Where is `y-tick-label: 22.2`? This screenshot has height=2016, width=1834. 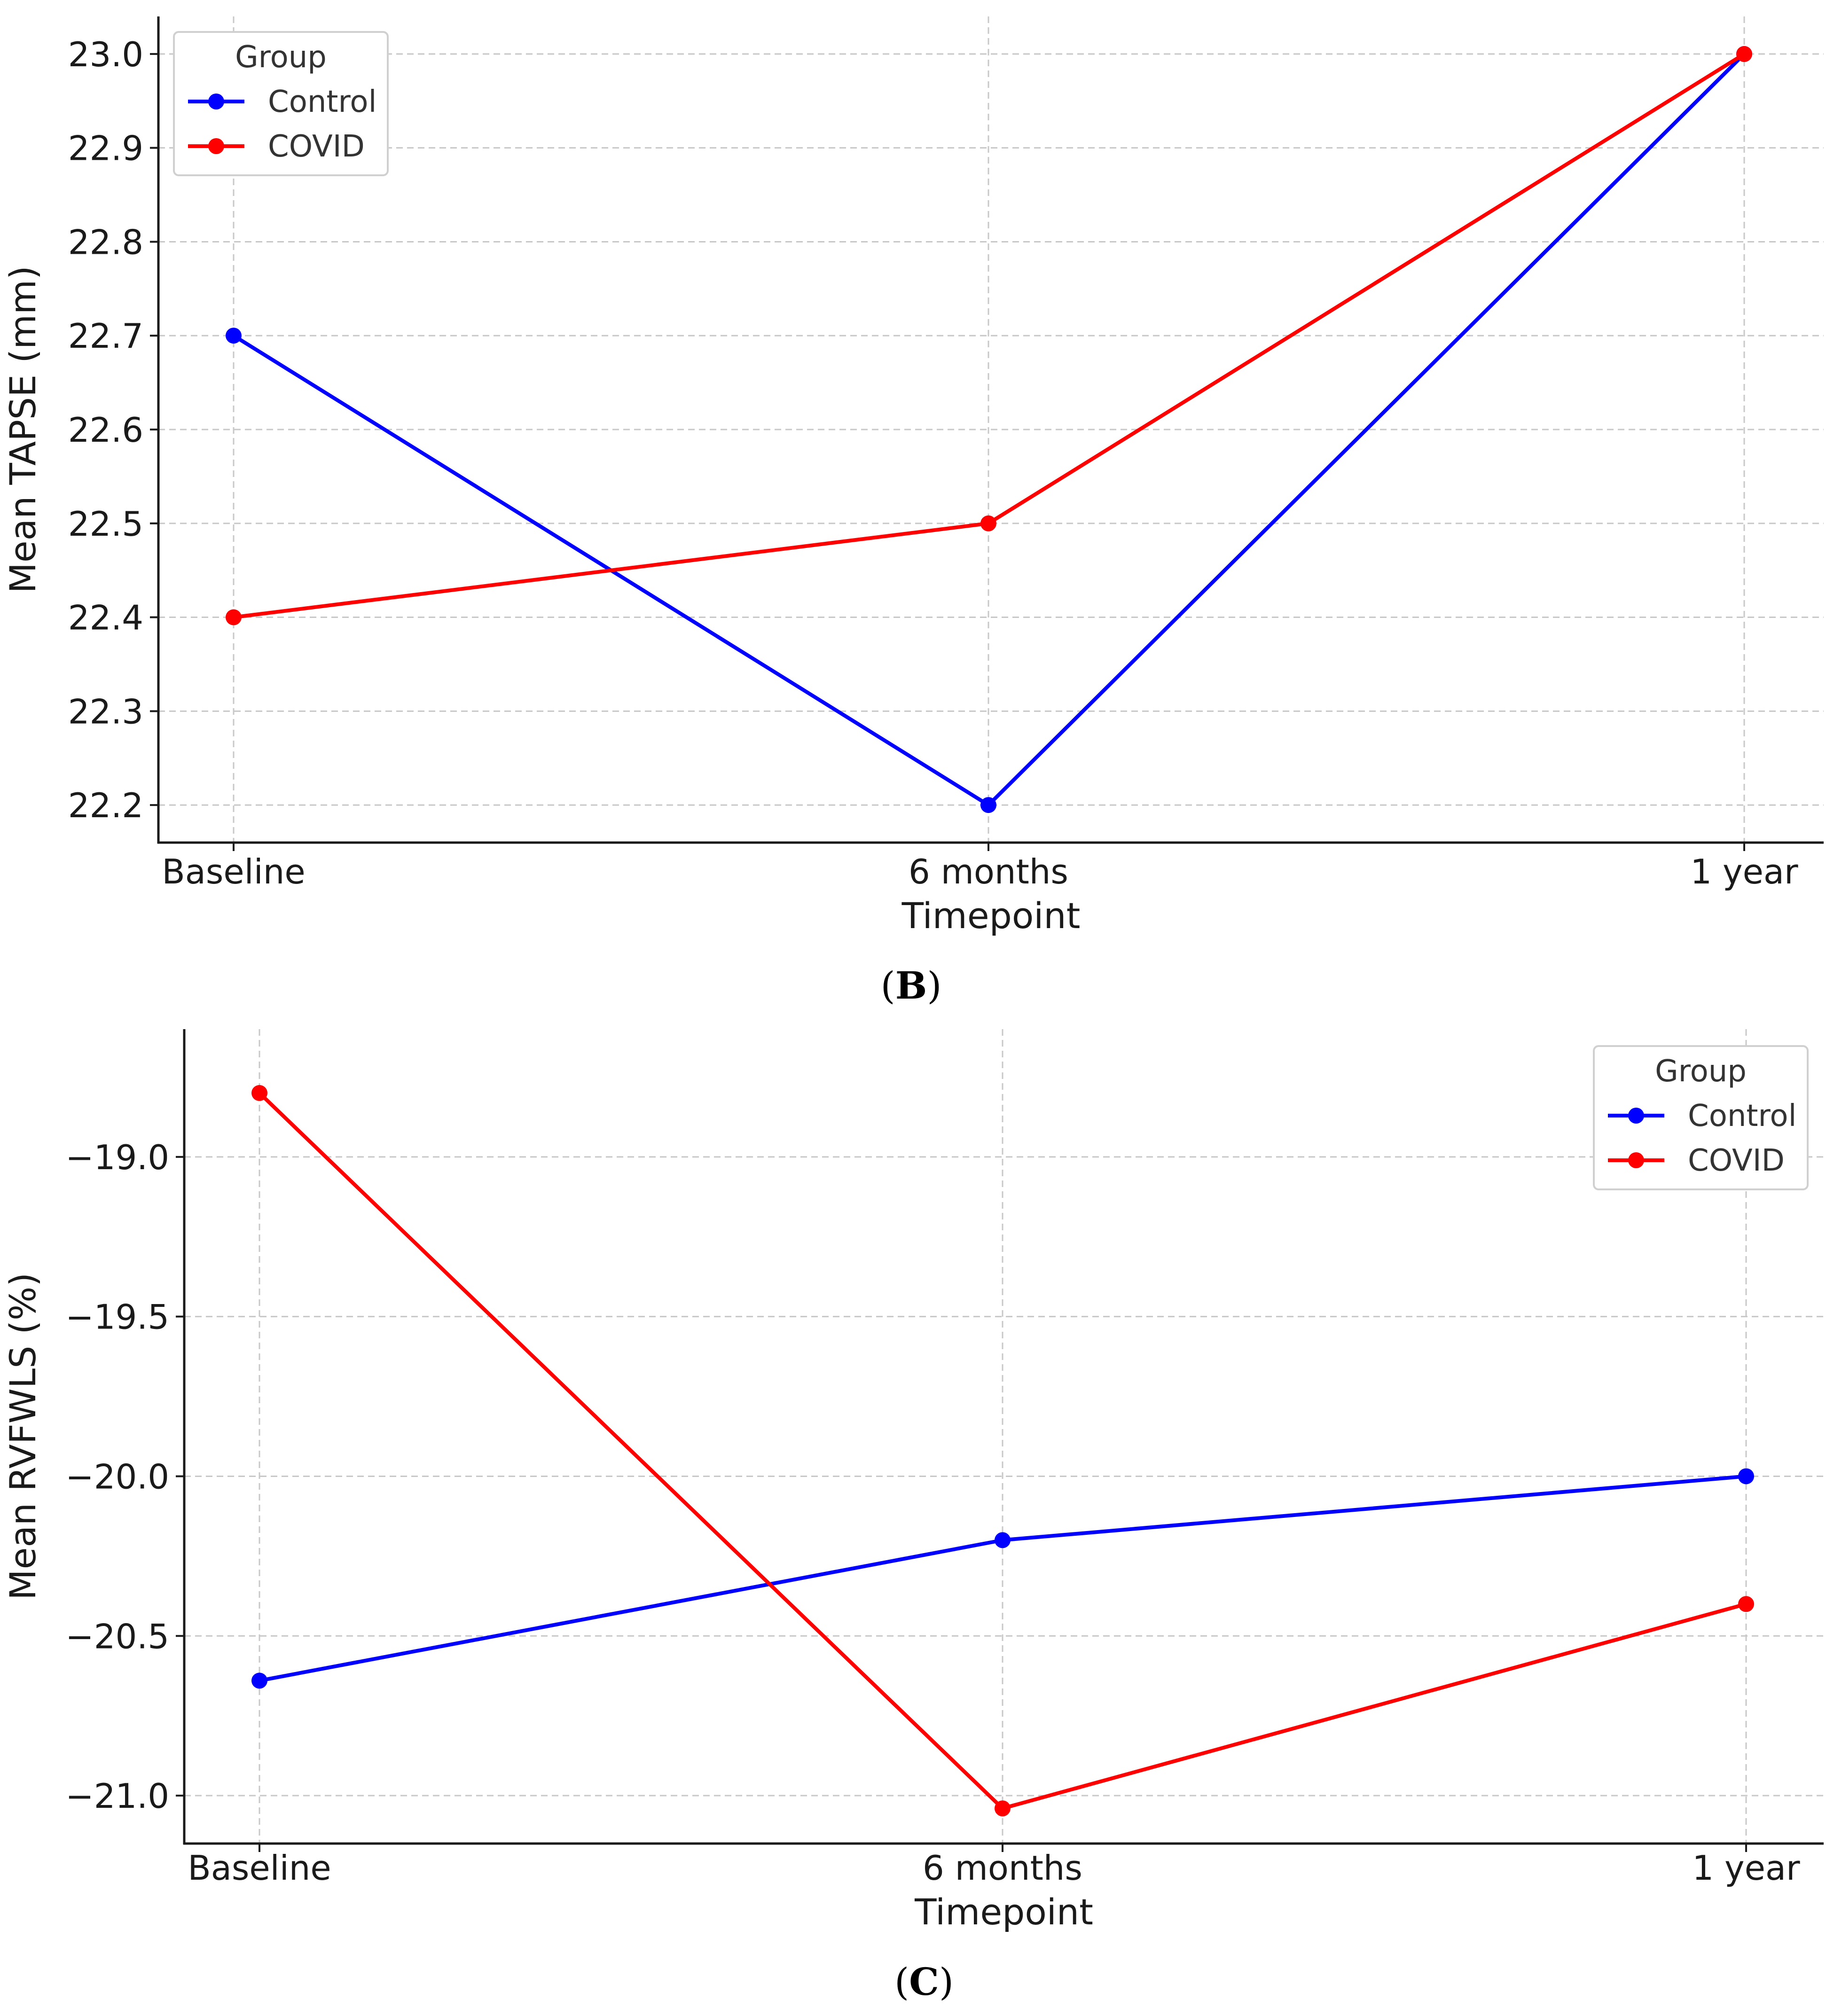 y-tick-label: 22.2 is located at coordinates (106, 805).